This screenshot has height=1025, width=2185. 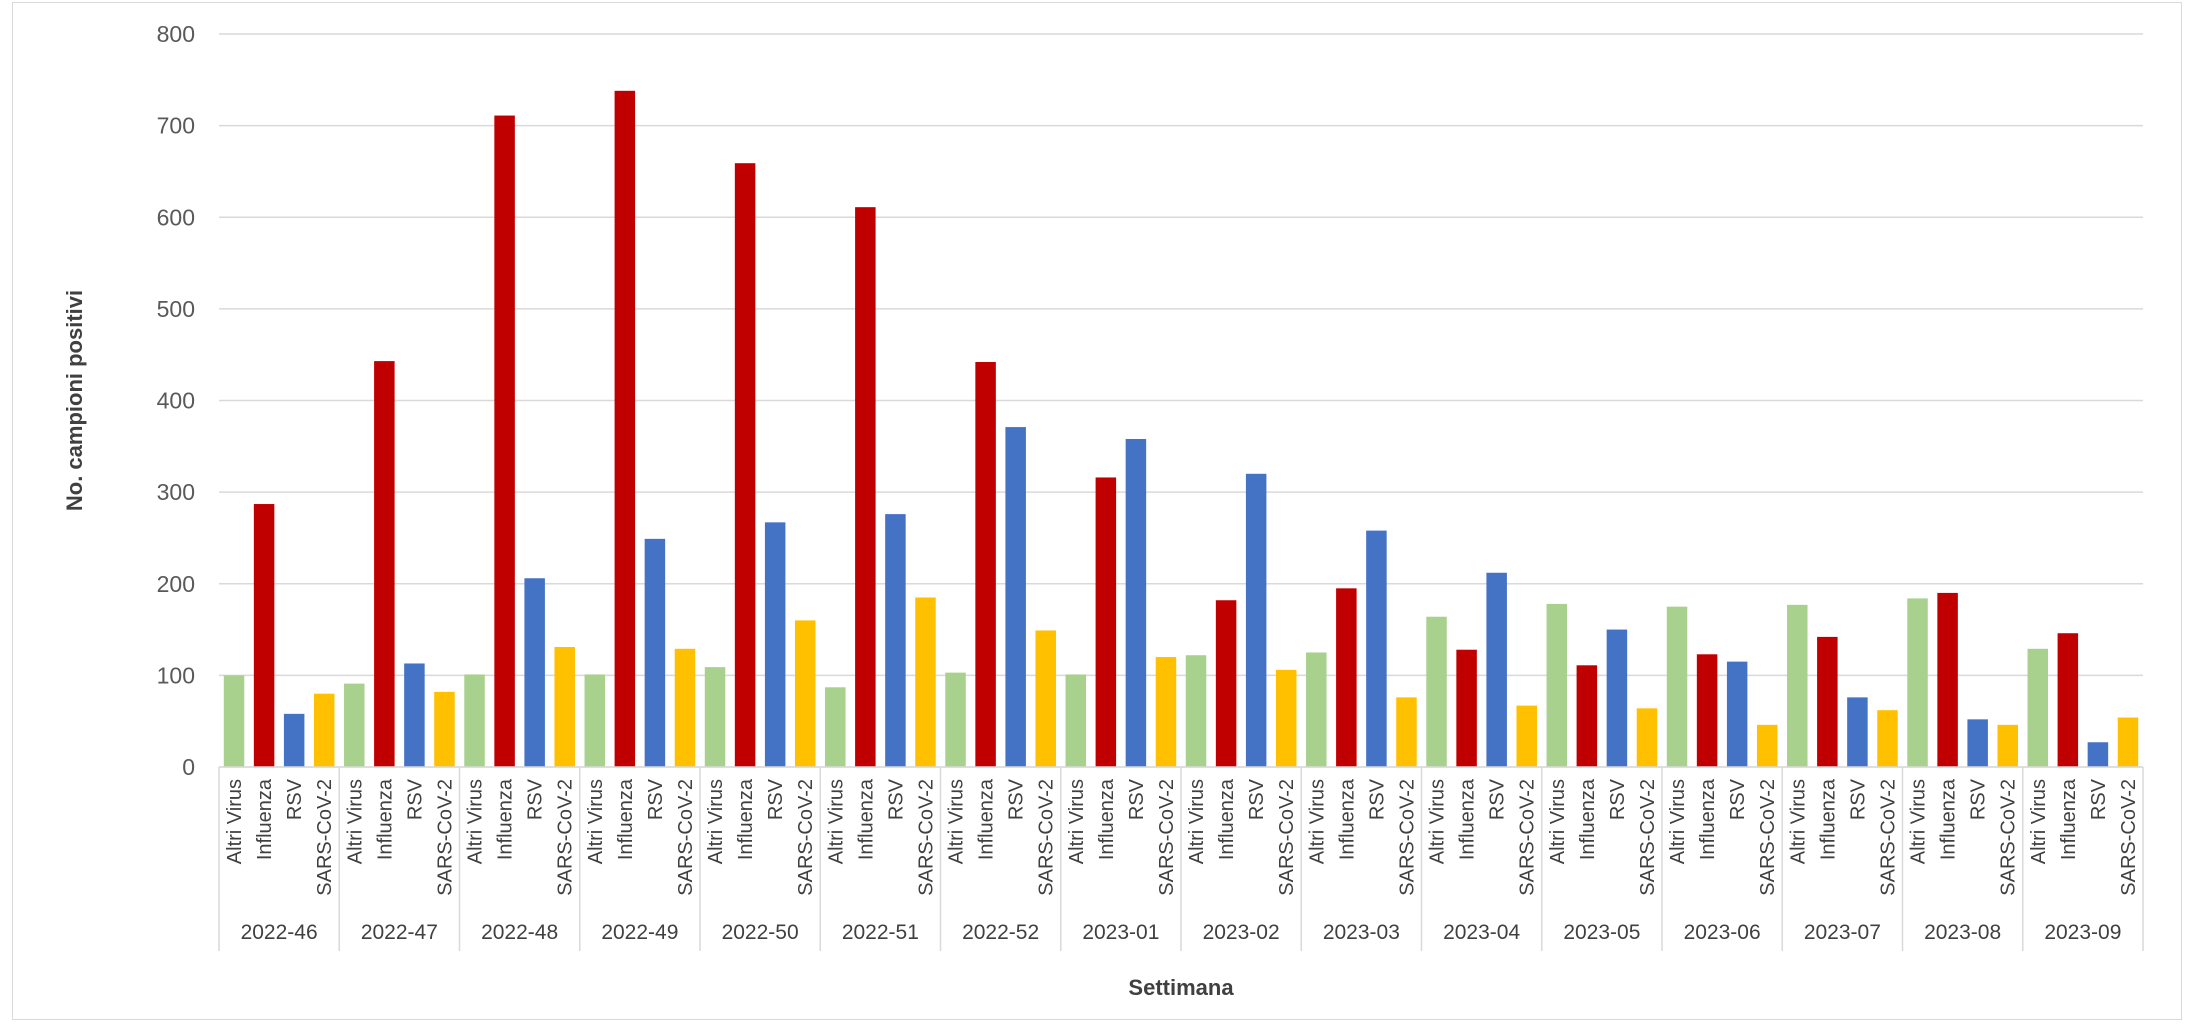 What do you see at coordinates (1361, 932) in the screenshot?
I see `x-group-label: 2023-03` at bounding box center [1361, 932].